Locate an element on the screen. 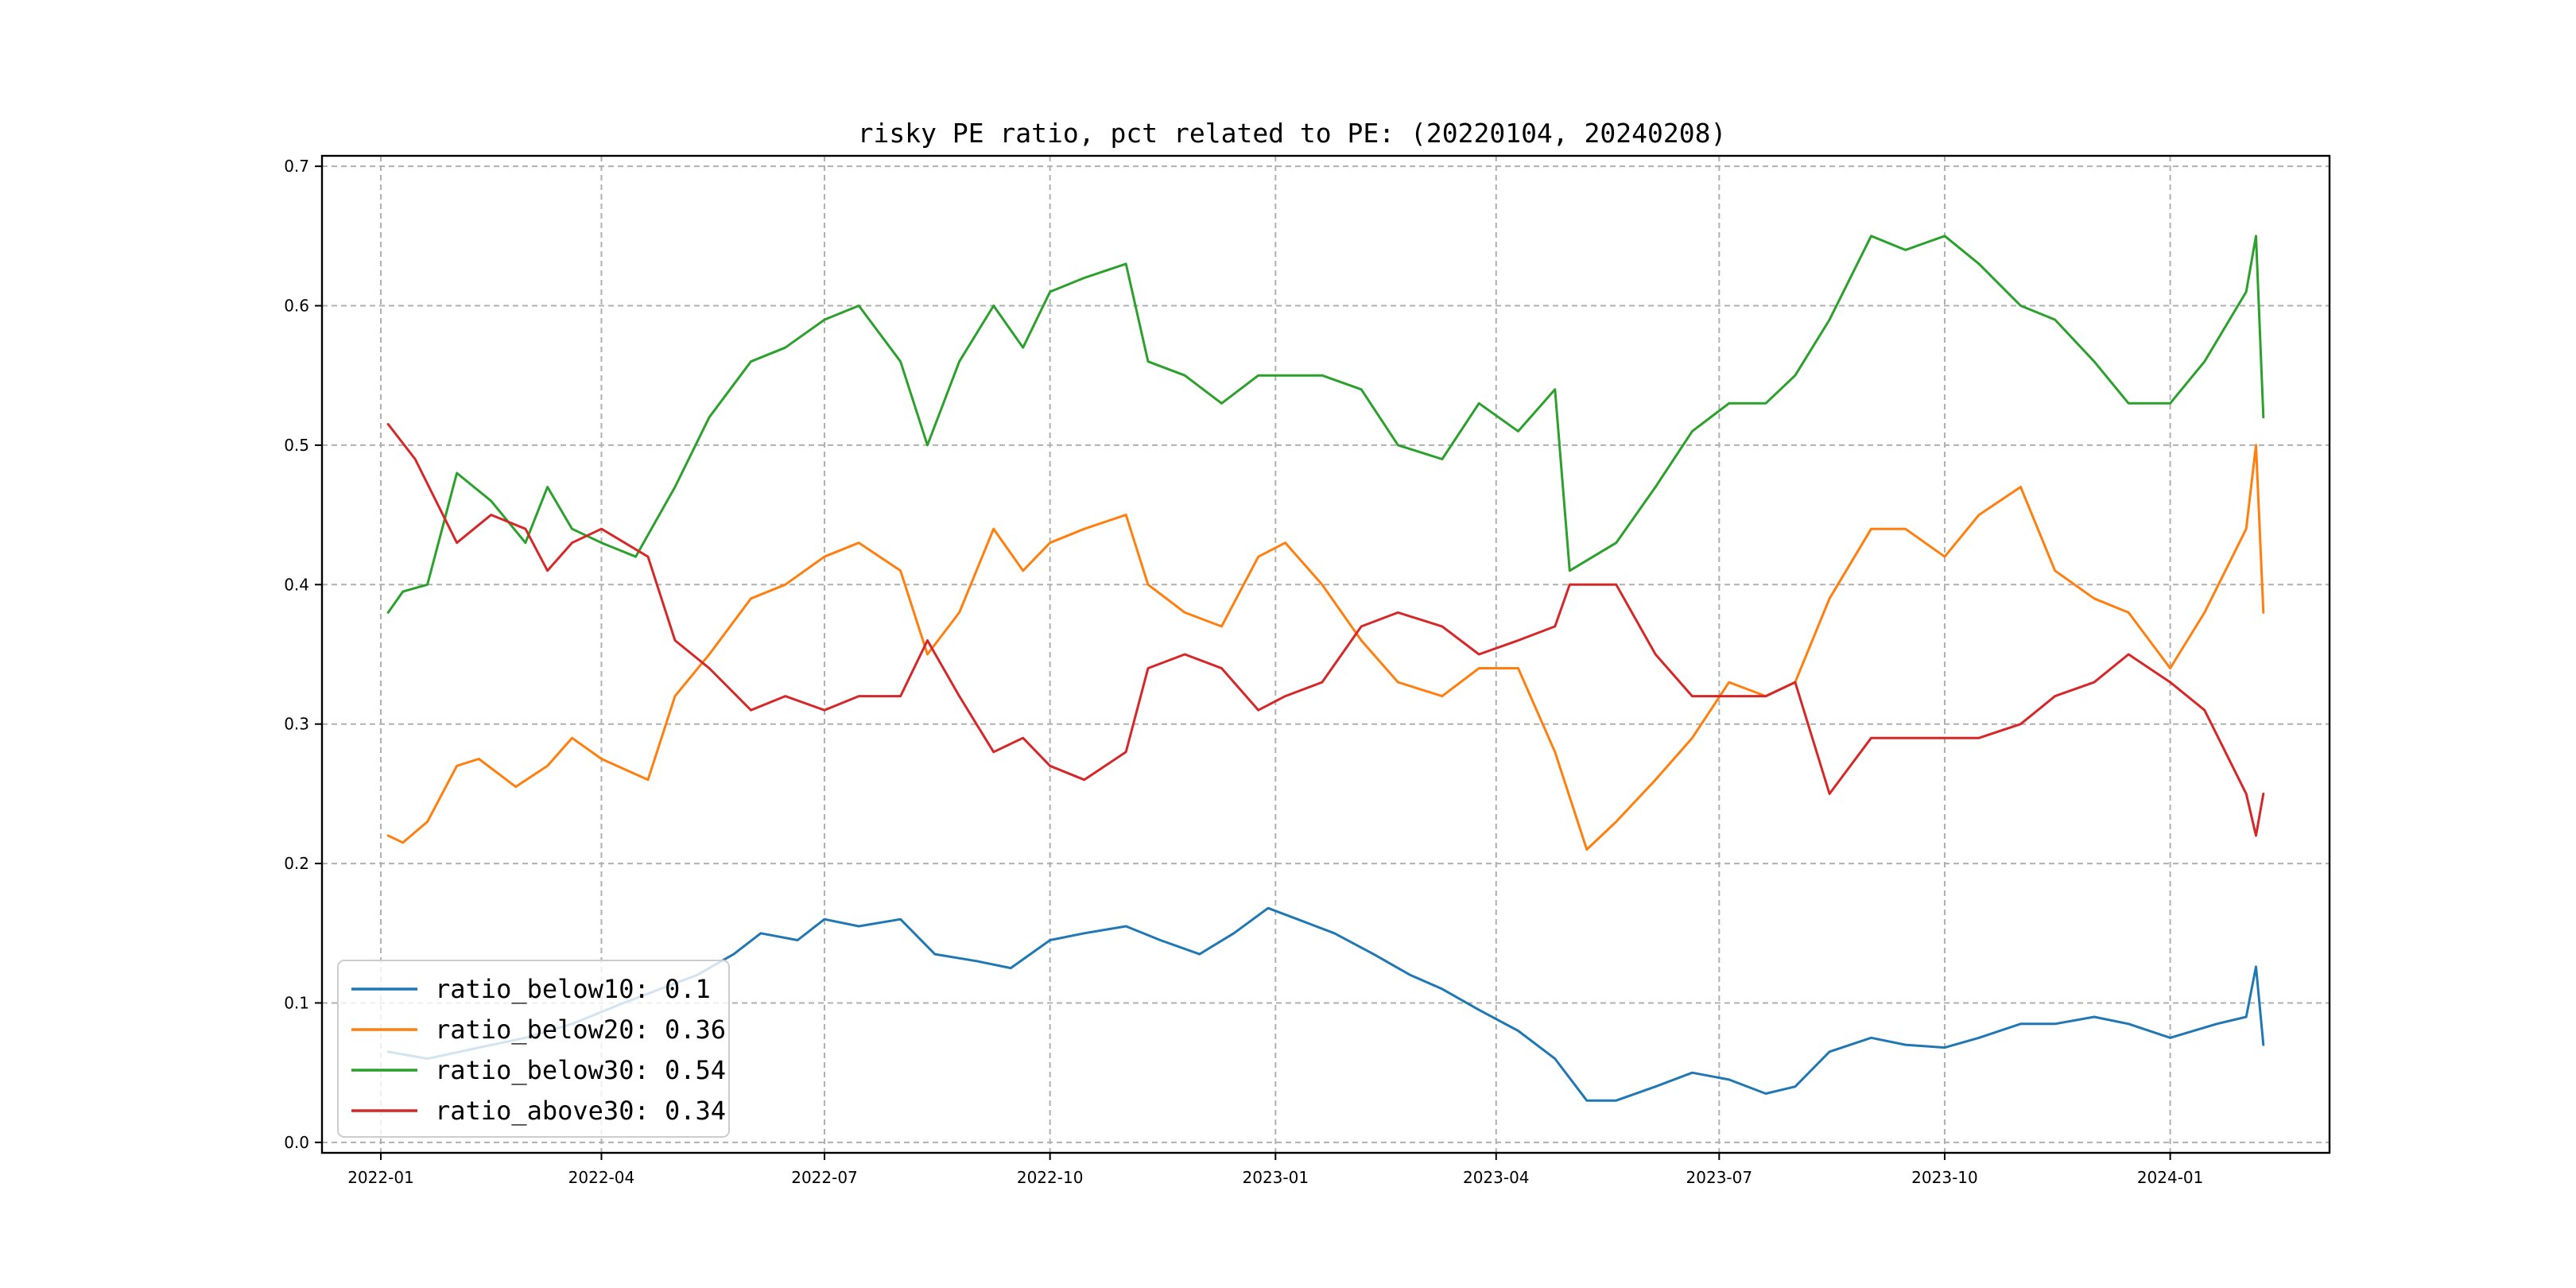  legend-label-ratio_below30: ratio_below30: 0.54 is located at coordinates (581, 1070).